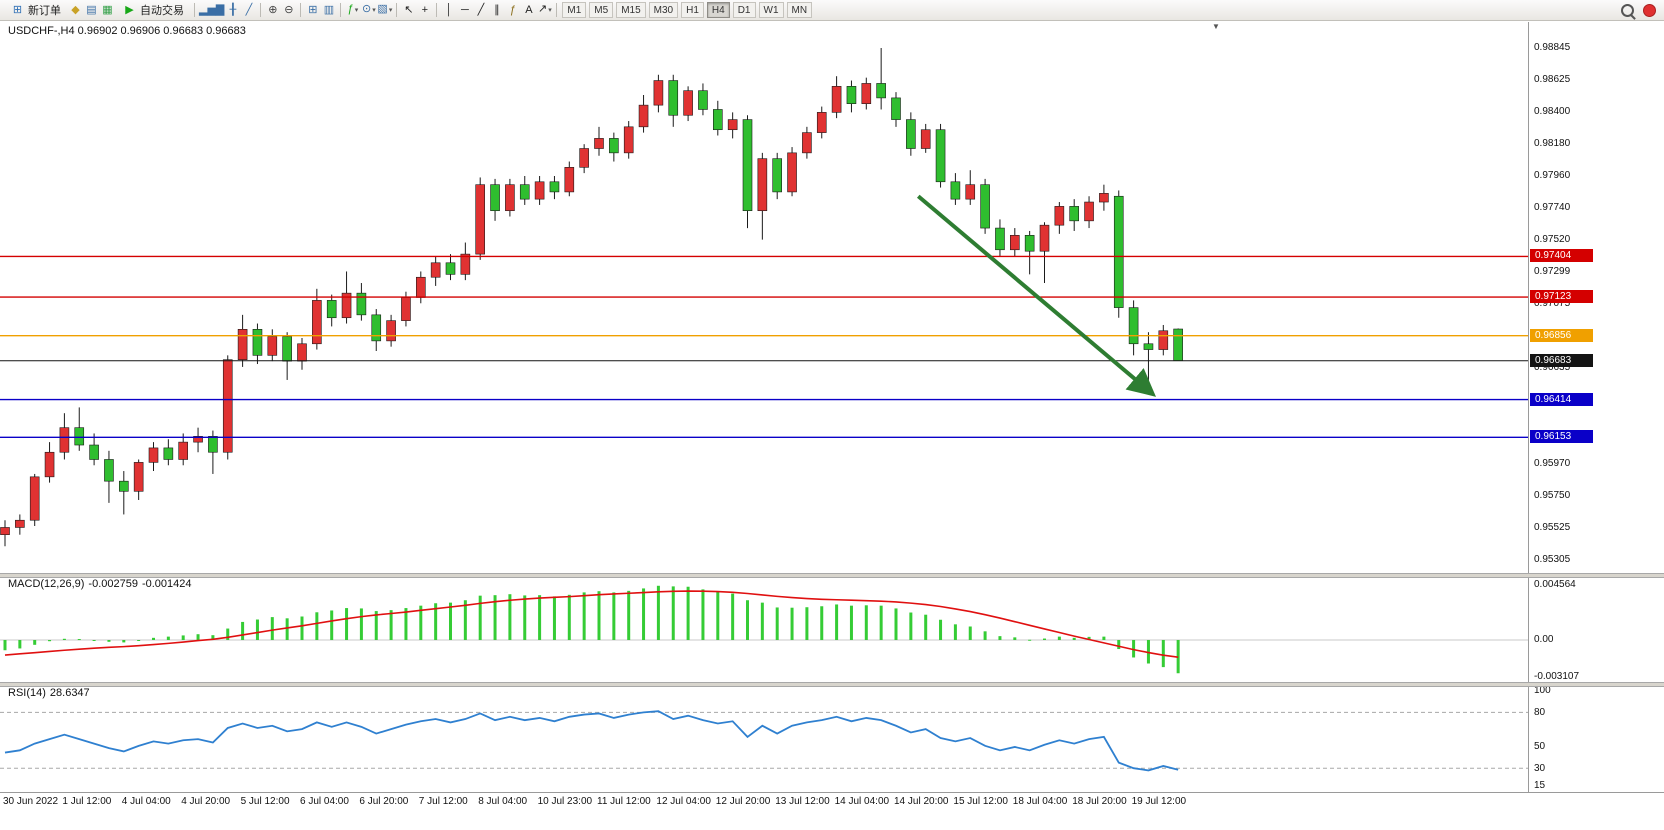 The height and width of the screenshot is (830, 1664). I want to click on timeframe-h1-button: H1, so click(692, 10).